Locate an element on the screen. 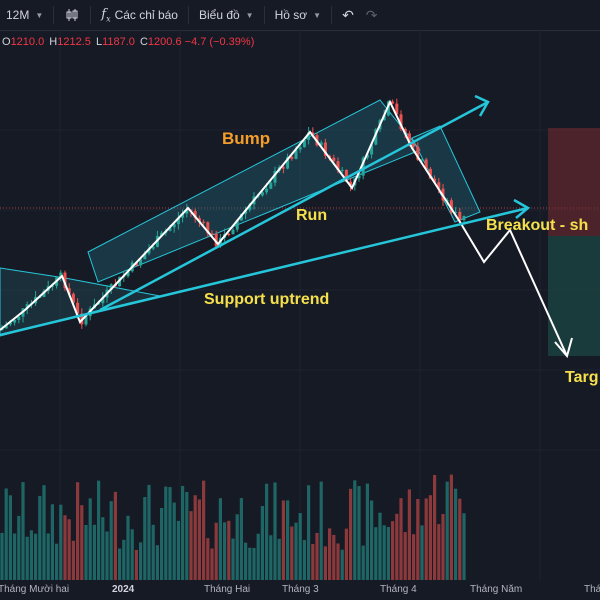  axis-label: 2024 is located at coordinates (123, 589).